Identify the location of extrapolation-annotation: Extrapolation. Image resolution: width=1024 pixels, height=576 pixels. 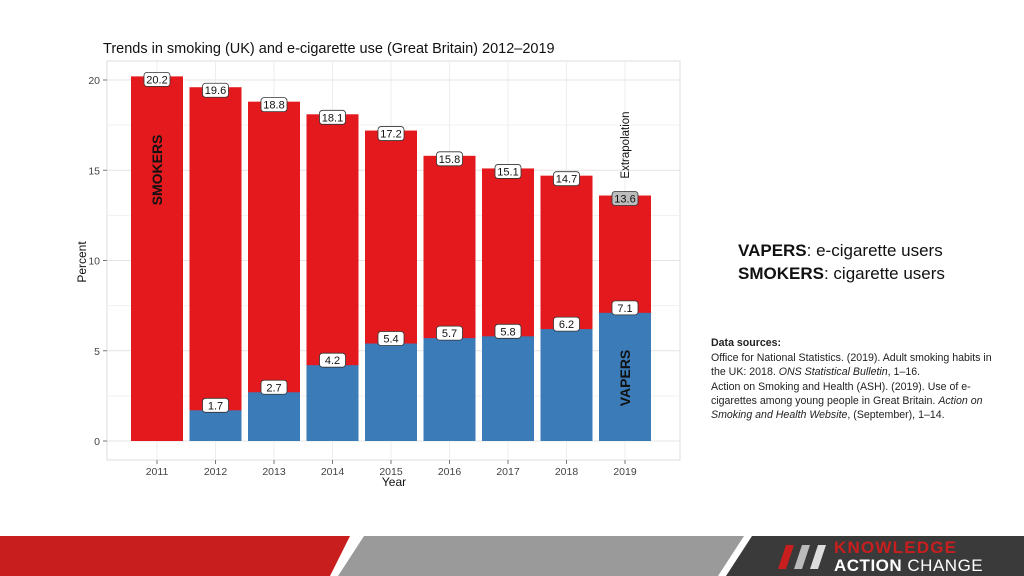
(626, 144).